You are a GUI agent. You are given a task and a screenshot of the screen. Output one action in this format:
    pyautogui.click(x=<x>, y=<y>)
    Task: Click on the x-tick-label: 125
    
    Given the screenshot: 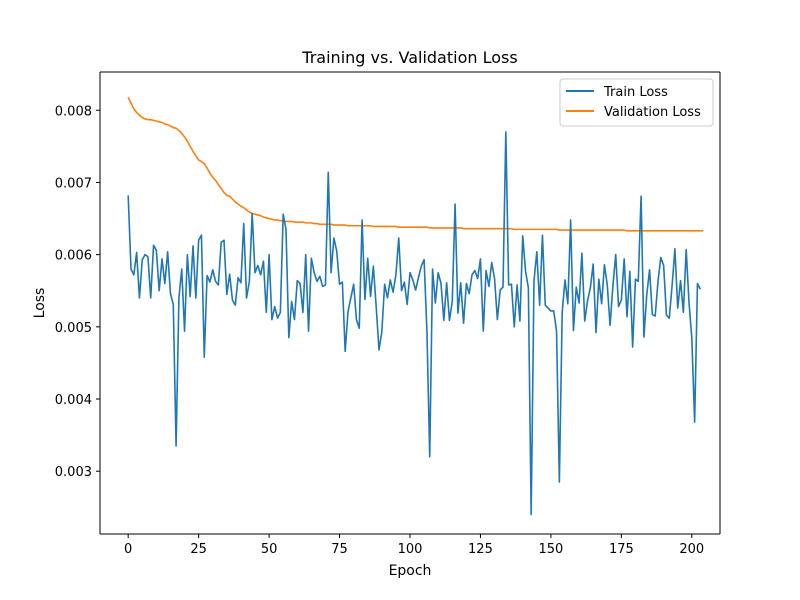 What is the action you would take?
    pyautogui.click(x=480, y=549)
    